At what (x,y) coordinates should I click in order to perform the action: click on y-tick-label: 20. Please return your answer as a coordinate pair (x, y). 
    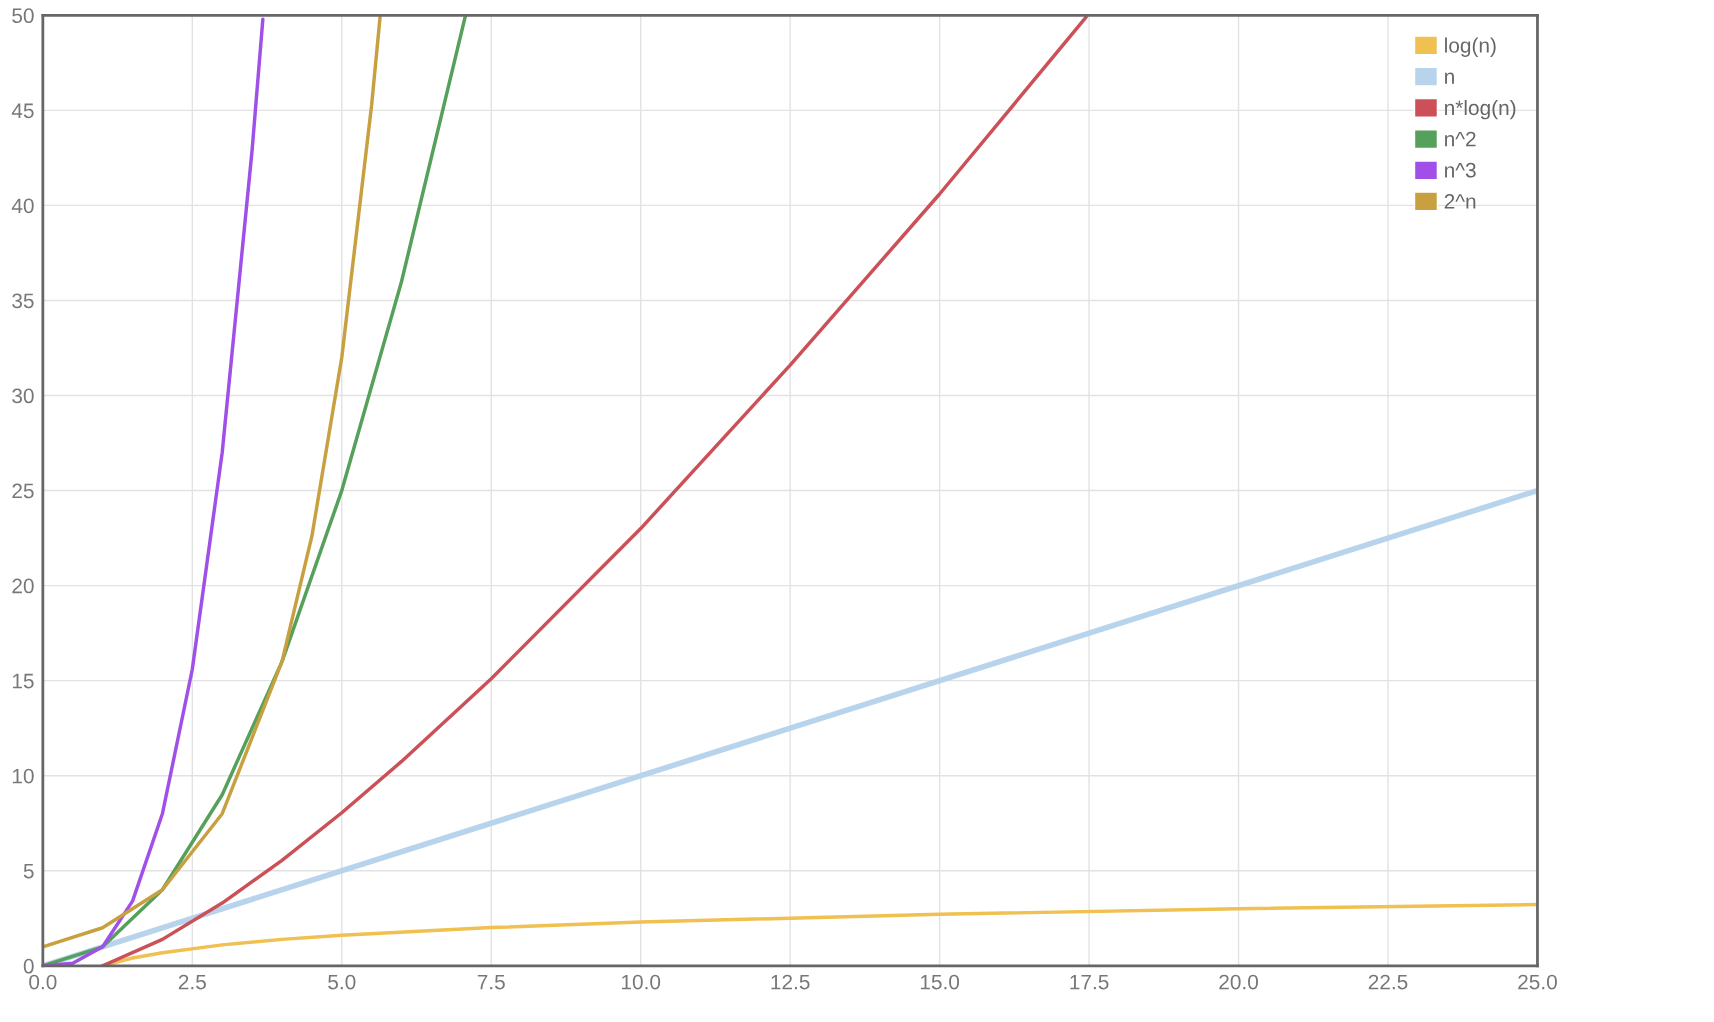
    Looking at the image, I should click on (23, 586).